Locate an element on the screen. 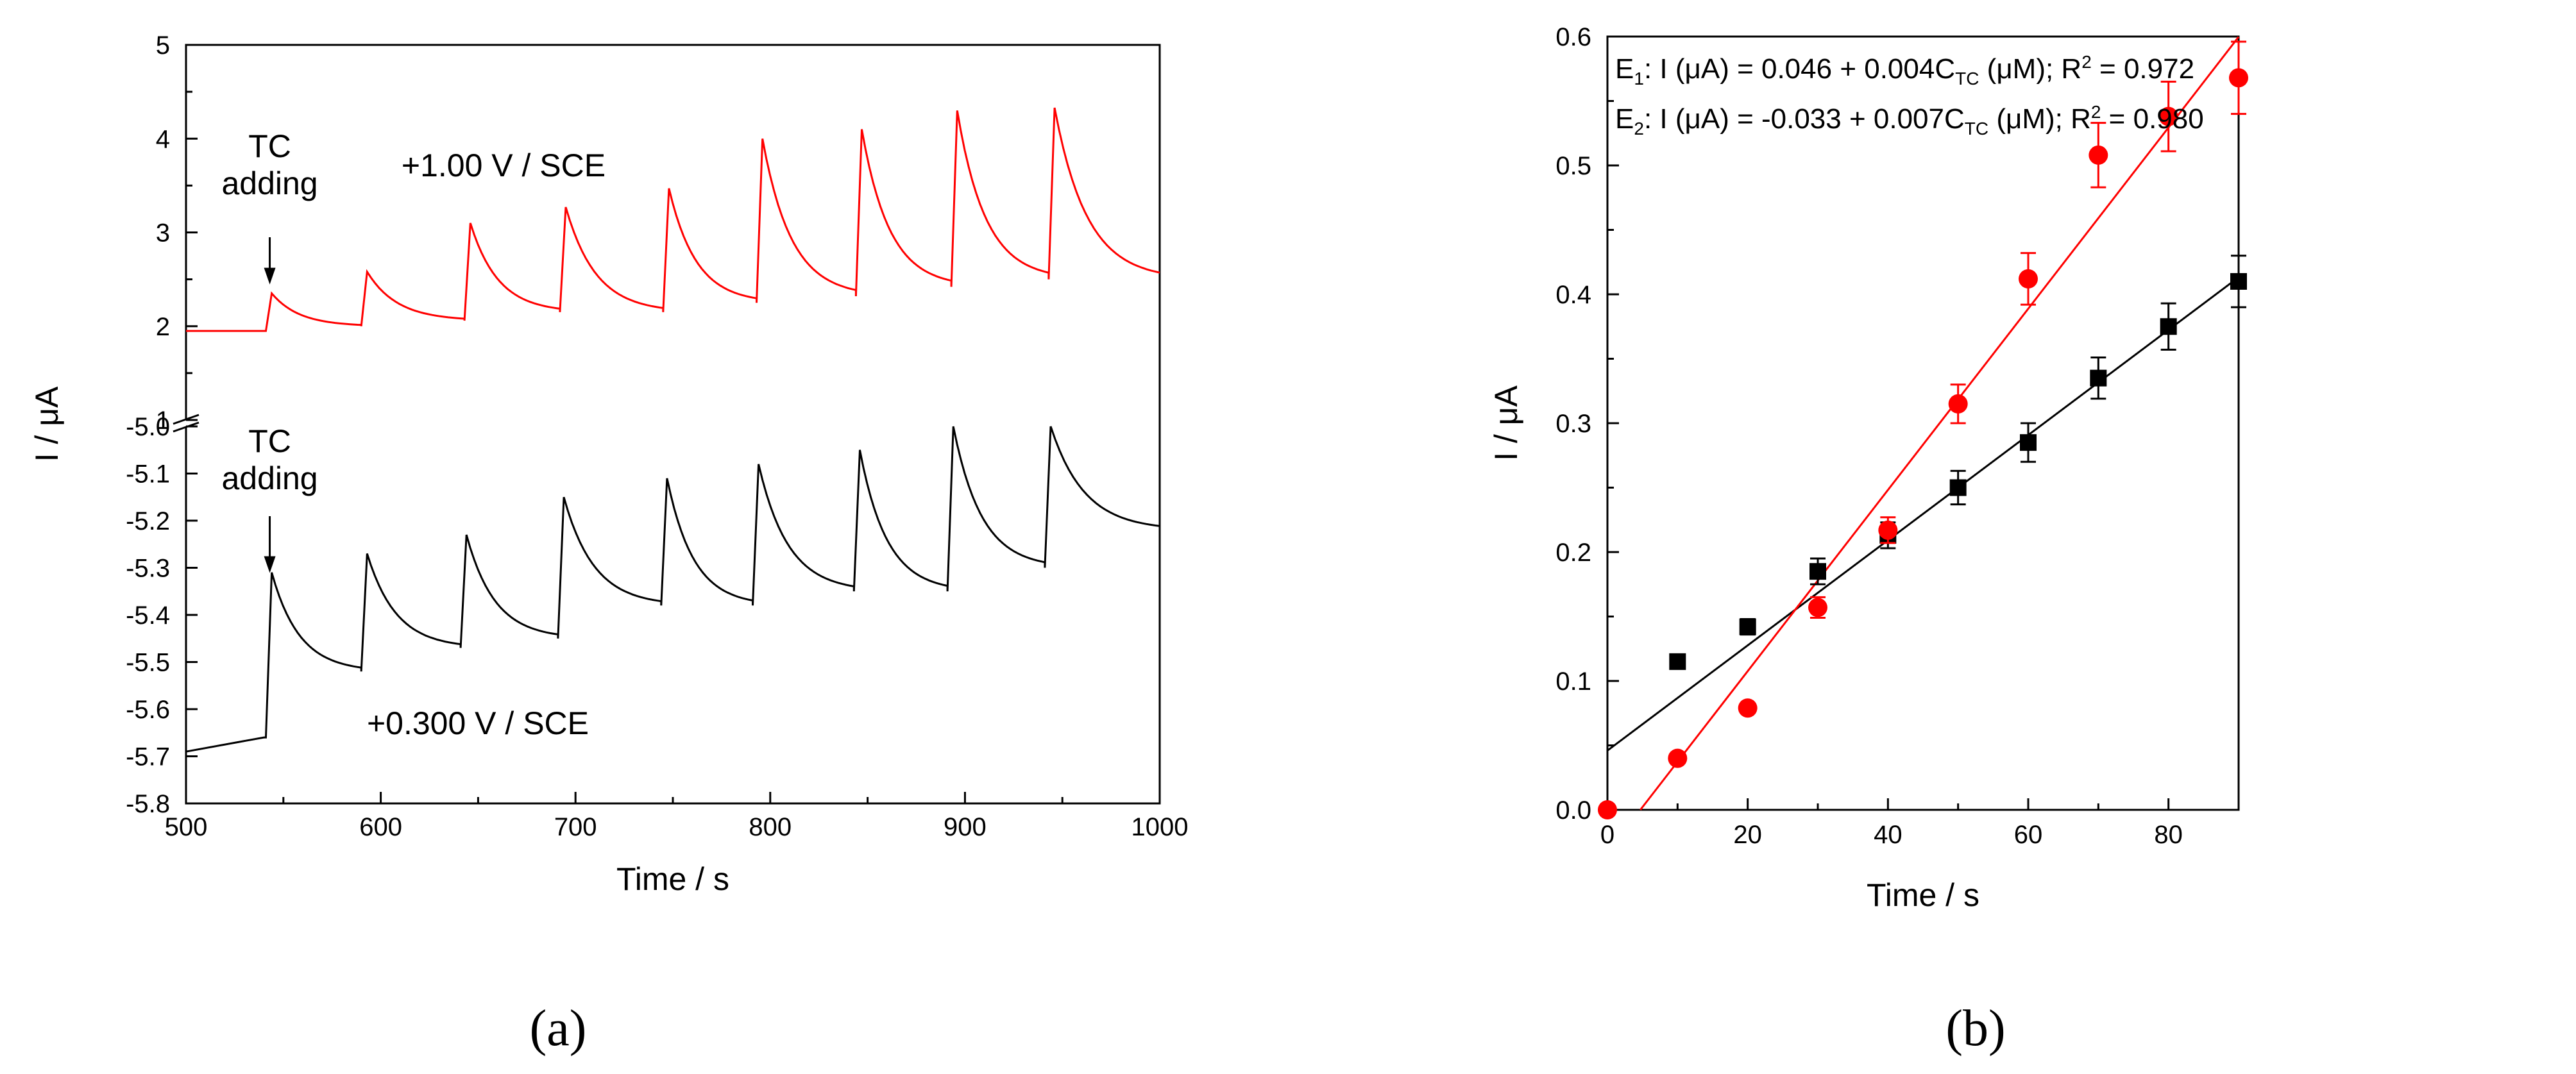  x-axis-title-a: Time / s is located at coordinates (672, 879).